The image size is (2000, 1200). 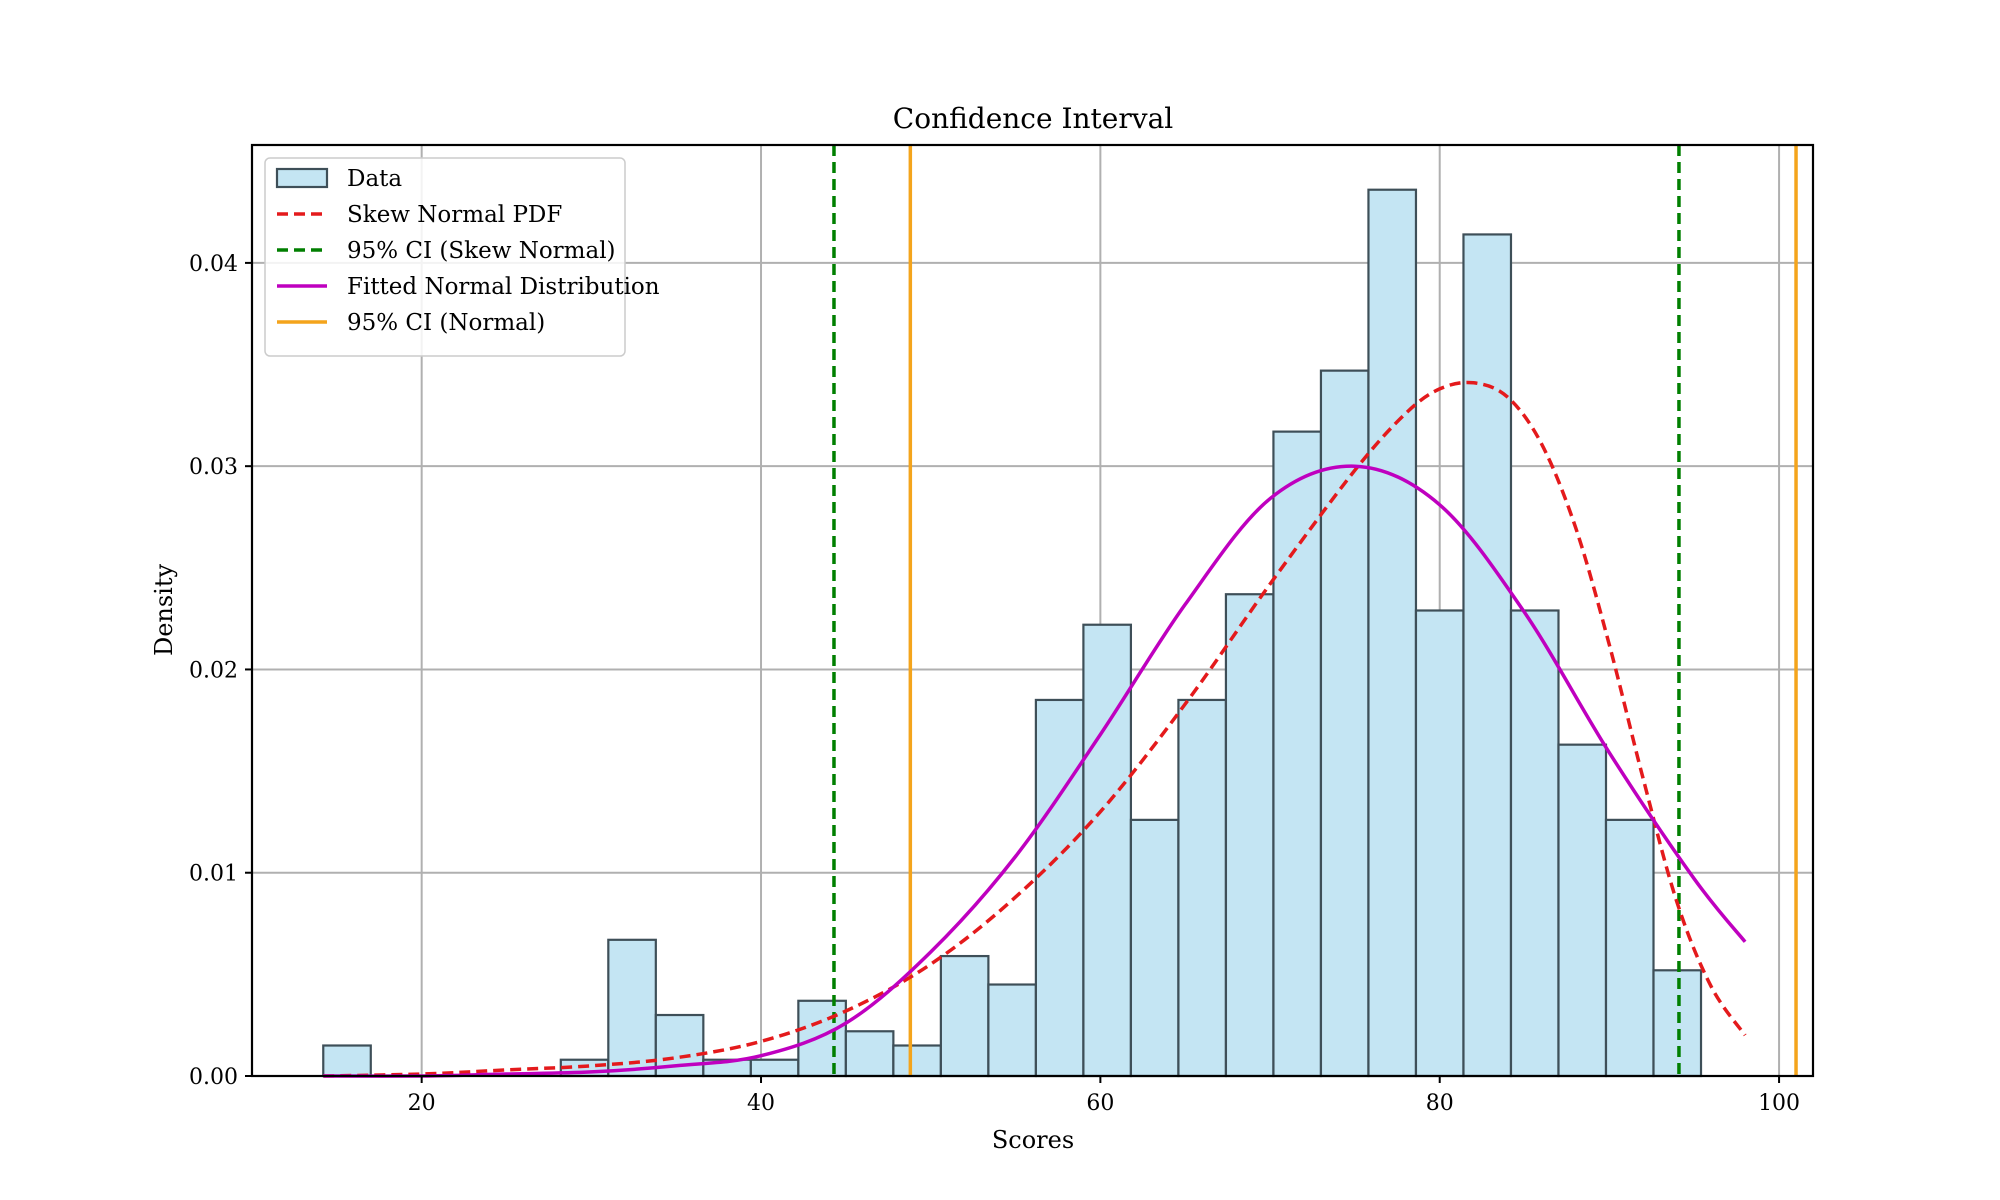 I want to click on y-axis-title: Density, so click(x=164, y=610).